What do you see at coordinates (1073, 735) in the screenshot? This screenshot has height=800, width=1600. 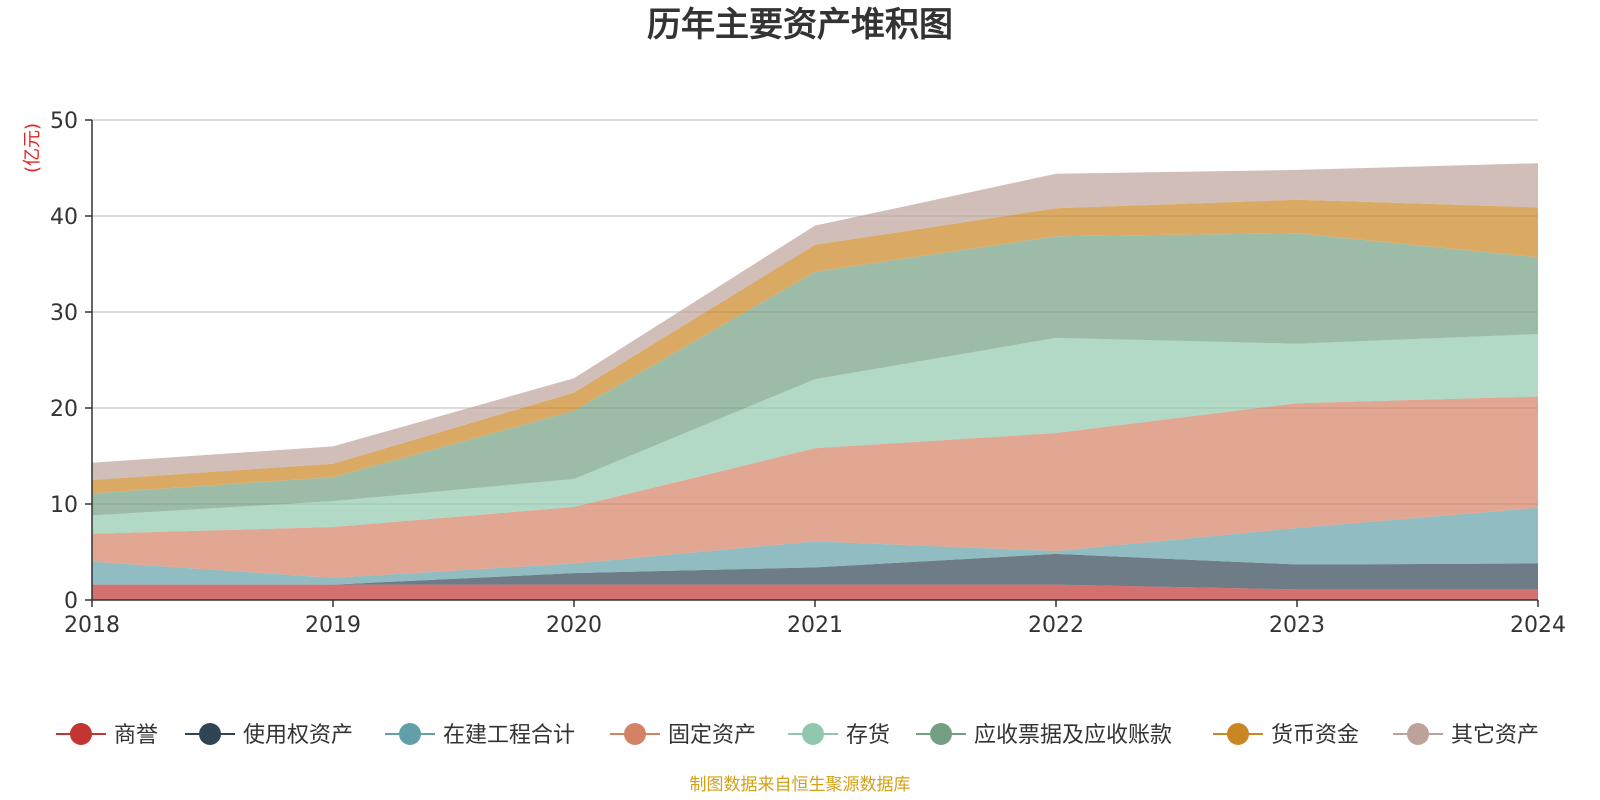 I see `legend-label: 应收票据及应收账款` at bounding box center [1073, 735].